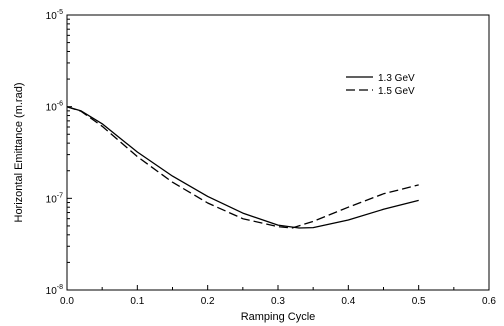 This screenshot has height=326, width=504. I want to click on y-tick-exponent: -8, so click(60, 287).